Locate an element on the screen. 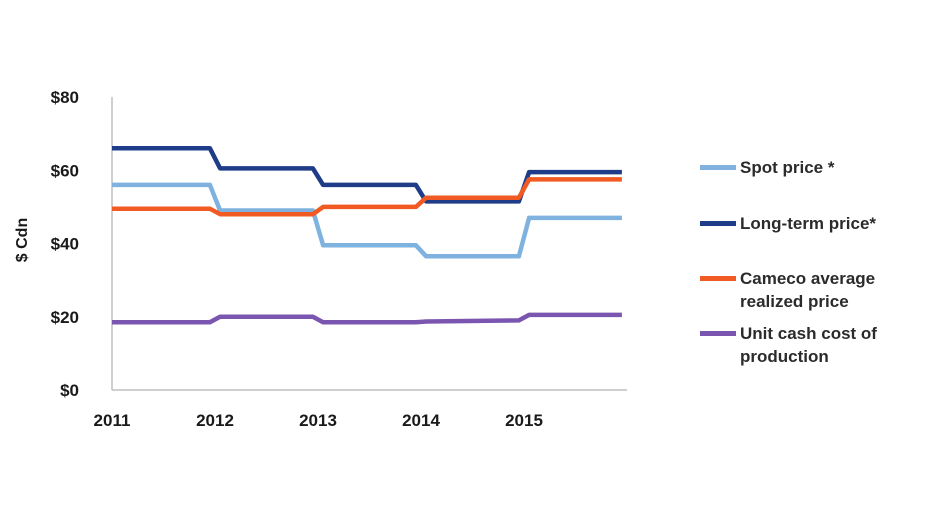 This screenshot has height=506, width=931. legend-swatch-long-term-price is located at coordinates (718, 223).